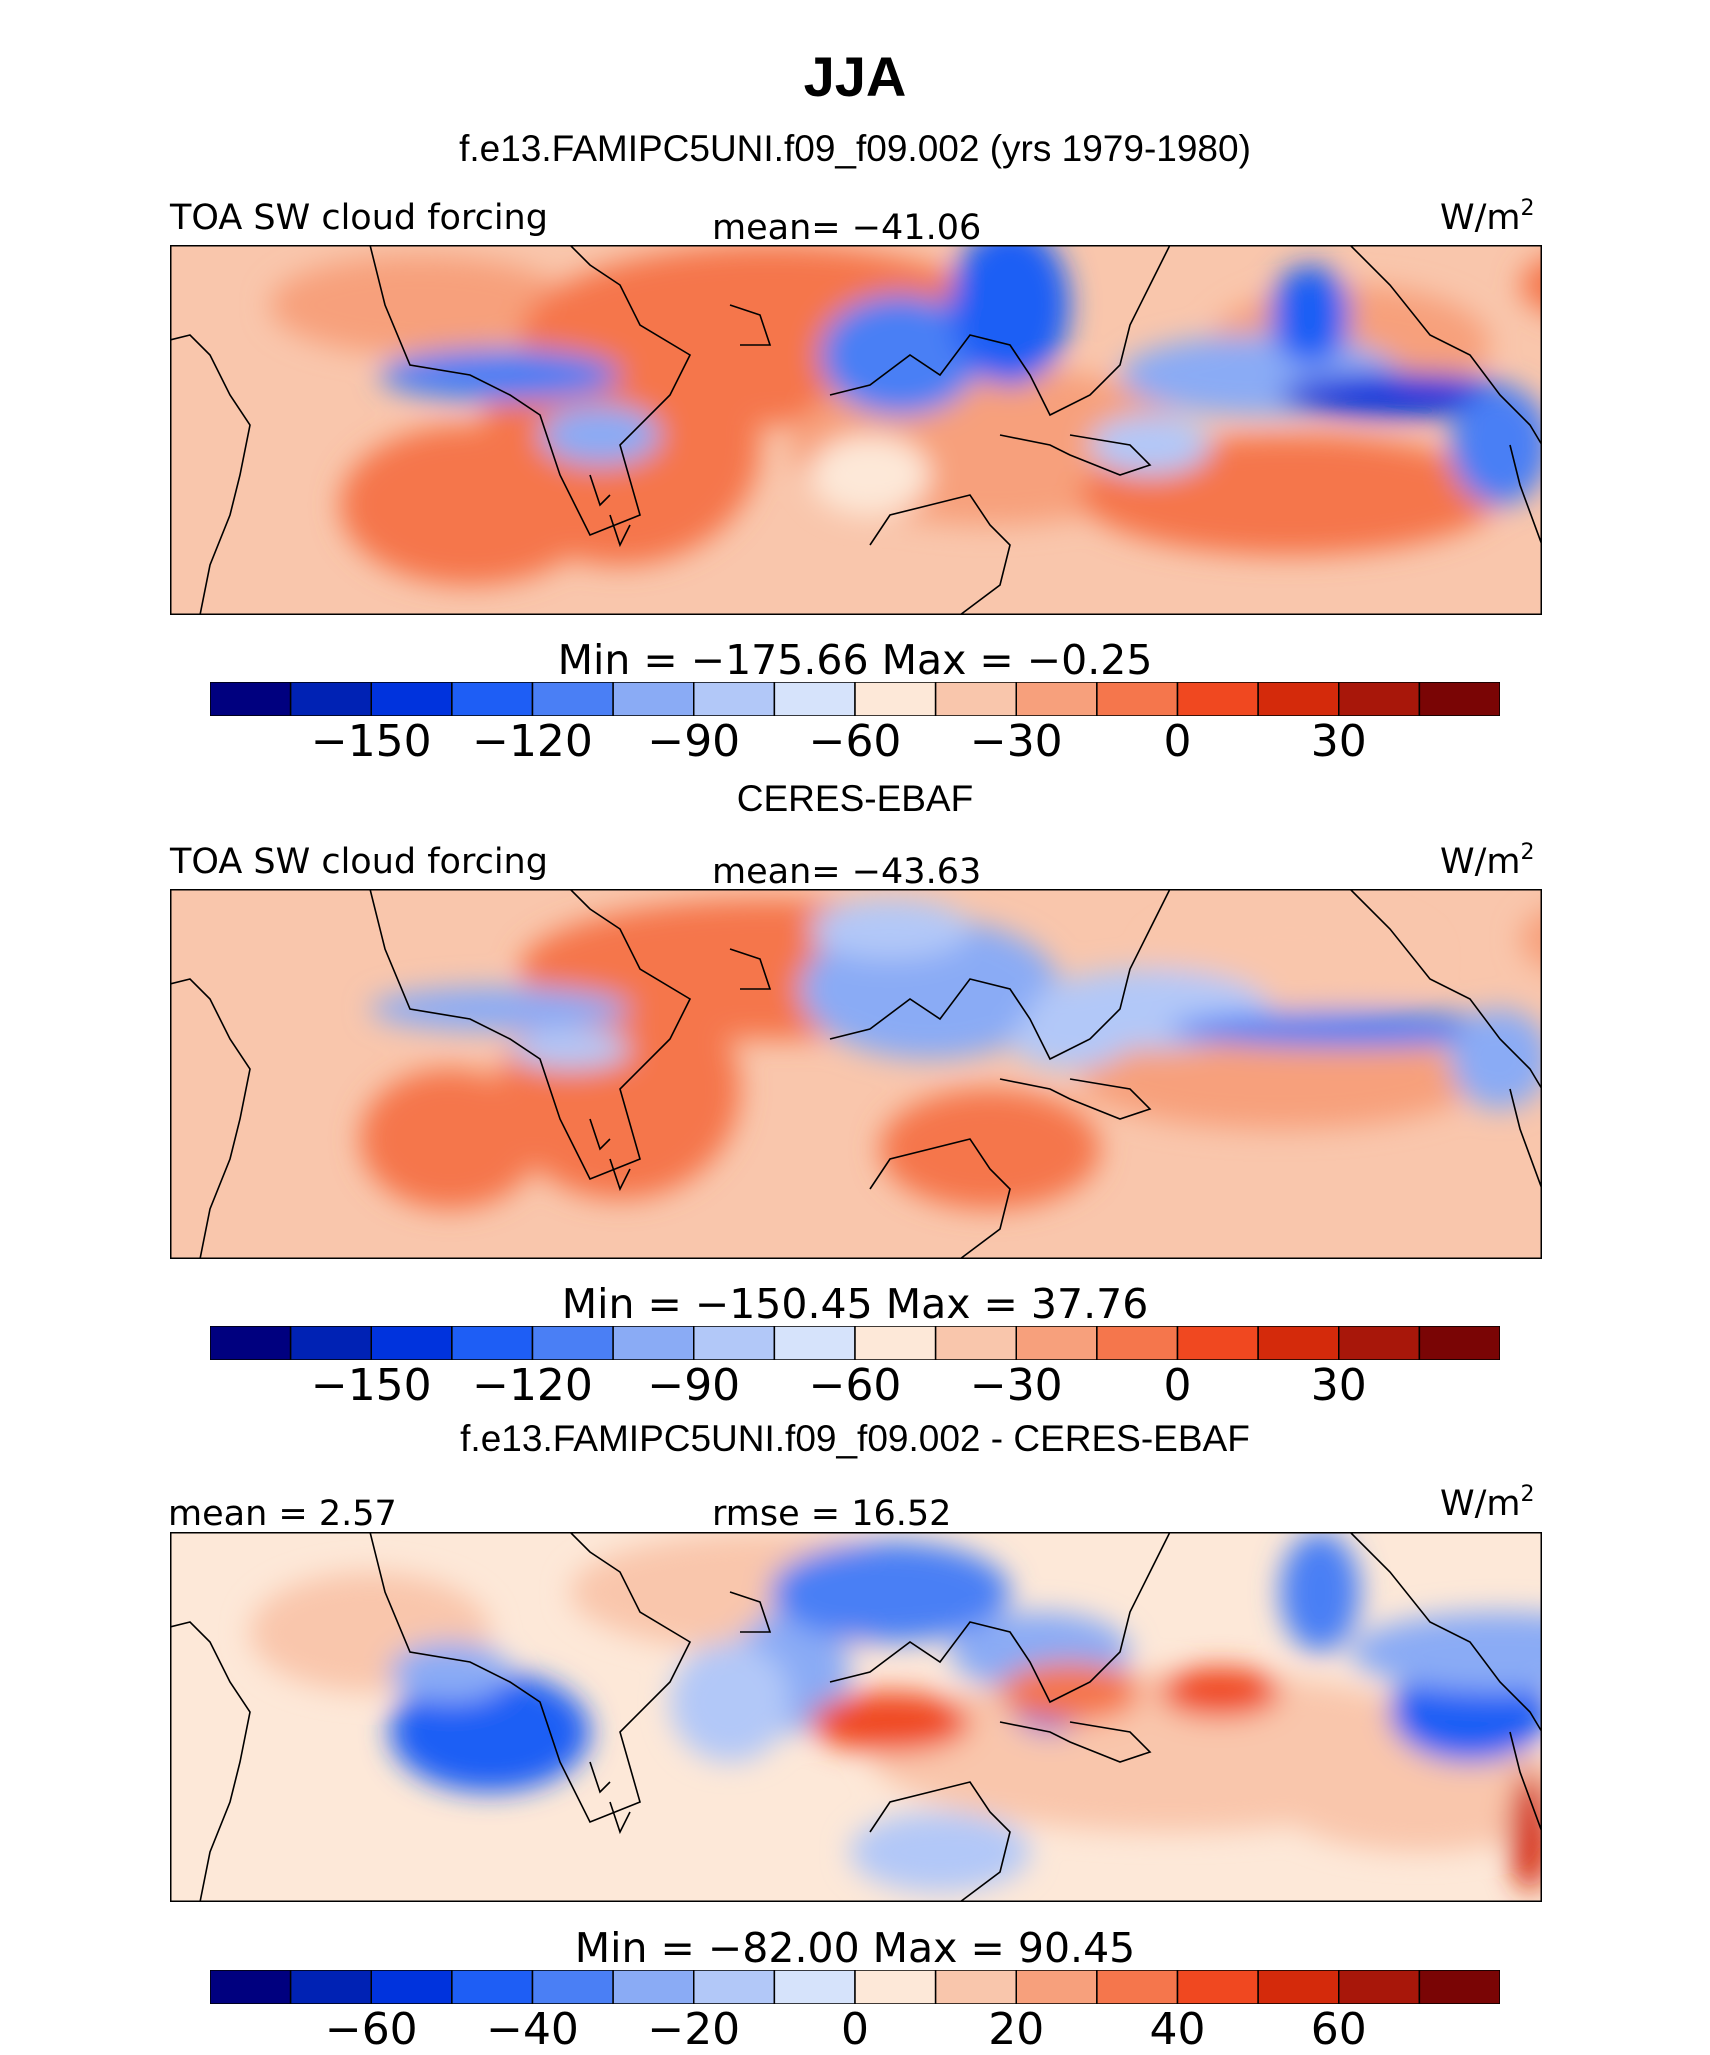  I want to click on panel-1-map, so click(856, 430).